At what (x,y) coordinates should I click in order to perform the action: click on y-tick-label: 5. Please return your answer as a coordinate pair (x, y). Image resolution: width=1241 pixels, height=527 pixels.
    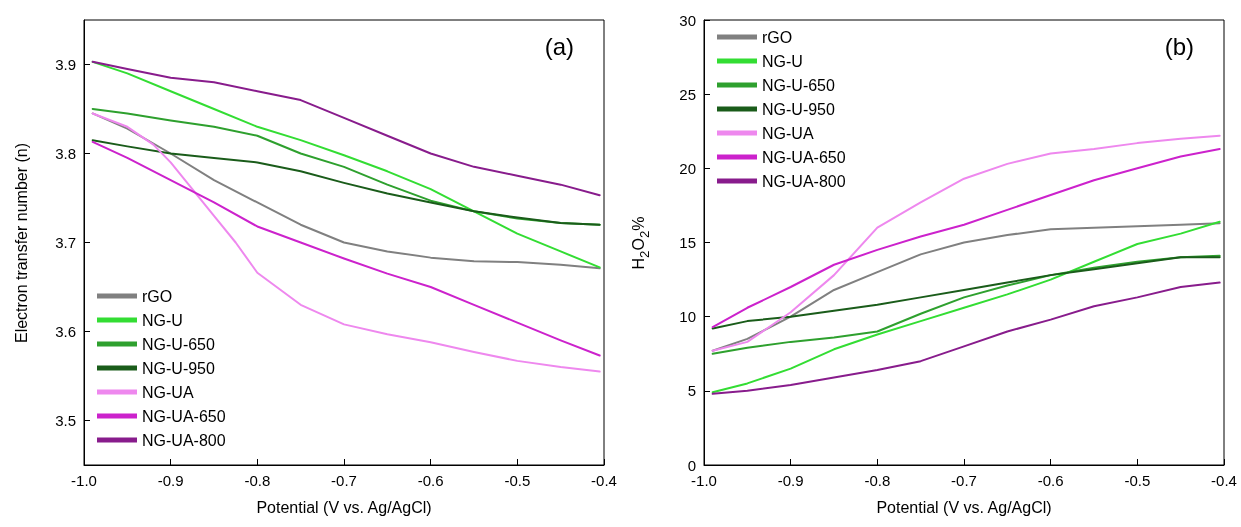
    Looking at the image, I should click on (691, 391).